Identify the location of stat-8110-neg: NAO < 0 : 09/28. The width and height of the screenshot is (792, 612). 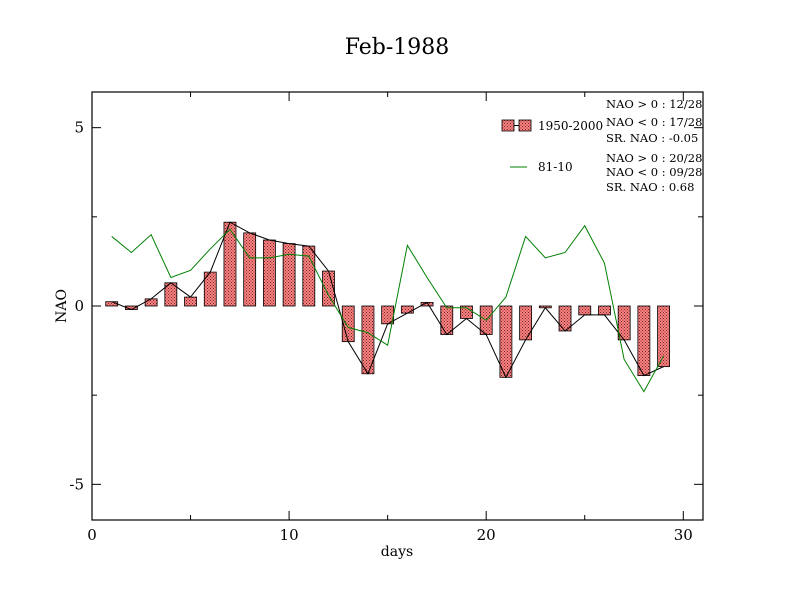
(654, 172).